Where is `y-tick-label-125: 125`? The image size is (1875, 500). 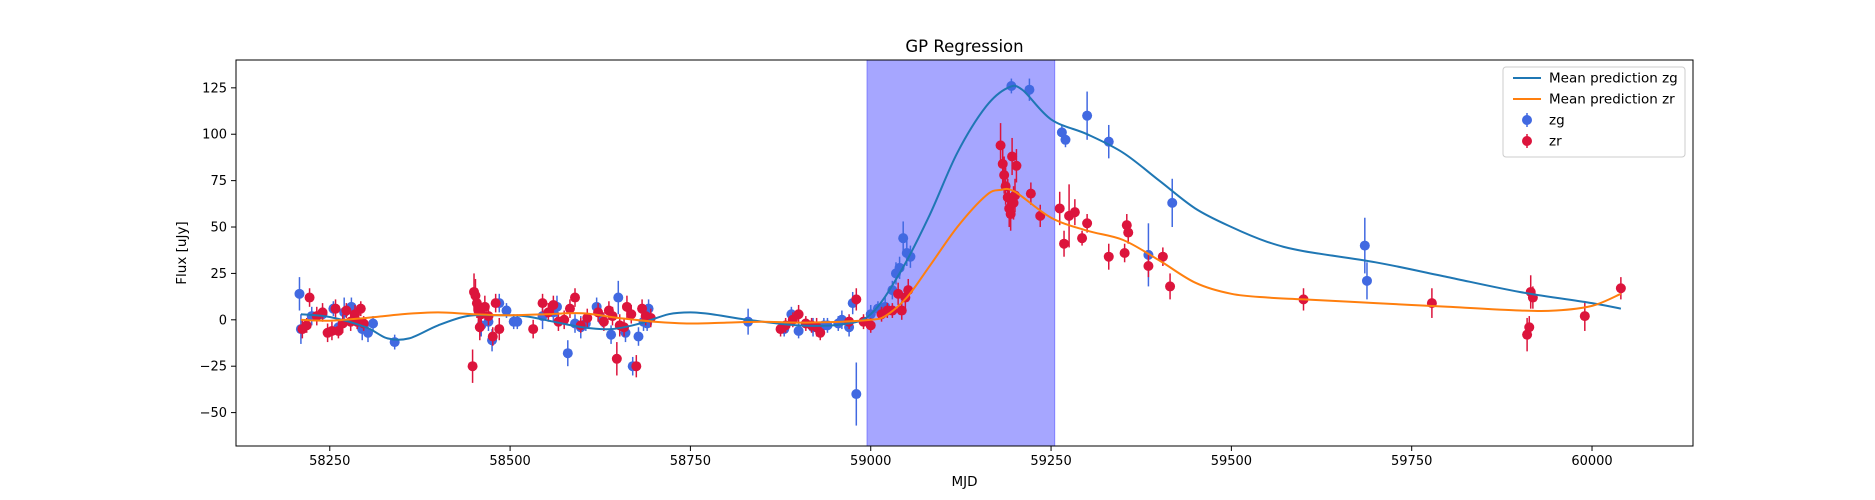 y-tick-label-125: 125 is located at coordinates (214, 88).